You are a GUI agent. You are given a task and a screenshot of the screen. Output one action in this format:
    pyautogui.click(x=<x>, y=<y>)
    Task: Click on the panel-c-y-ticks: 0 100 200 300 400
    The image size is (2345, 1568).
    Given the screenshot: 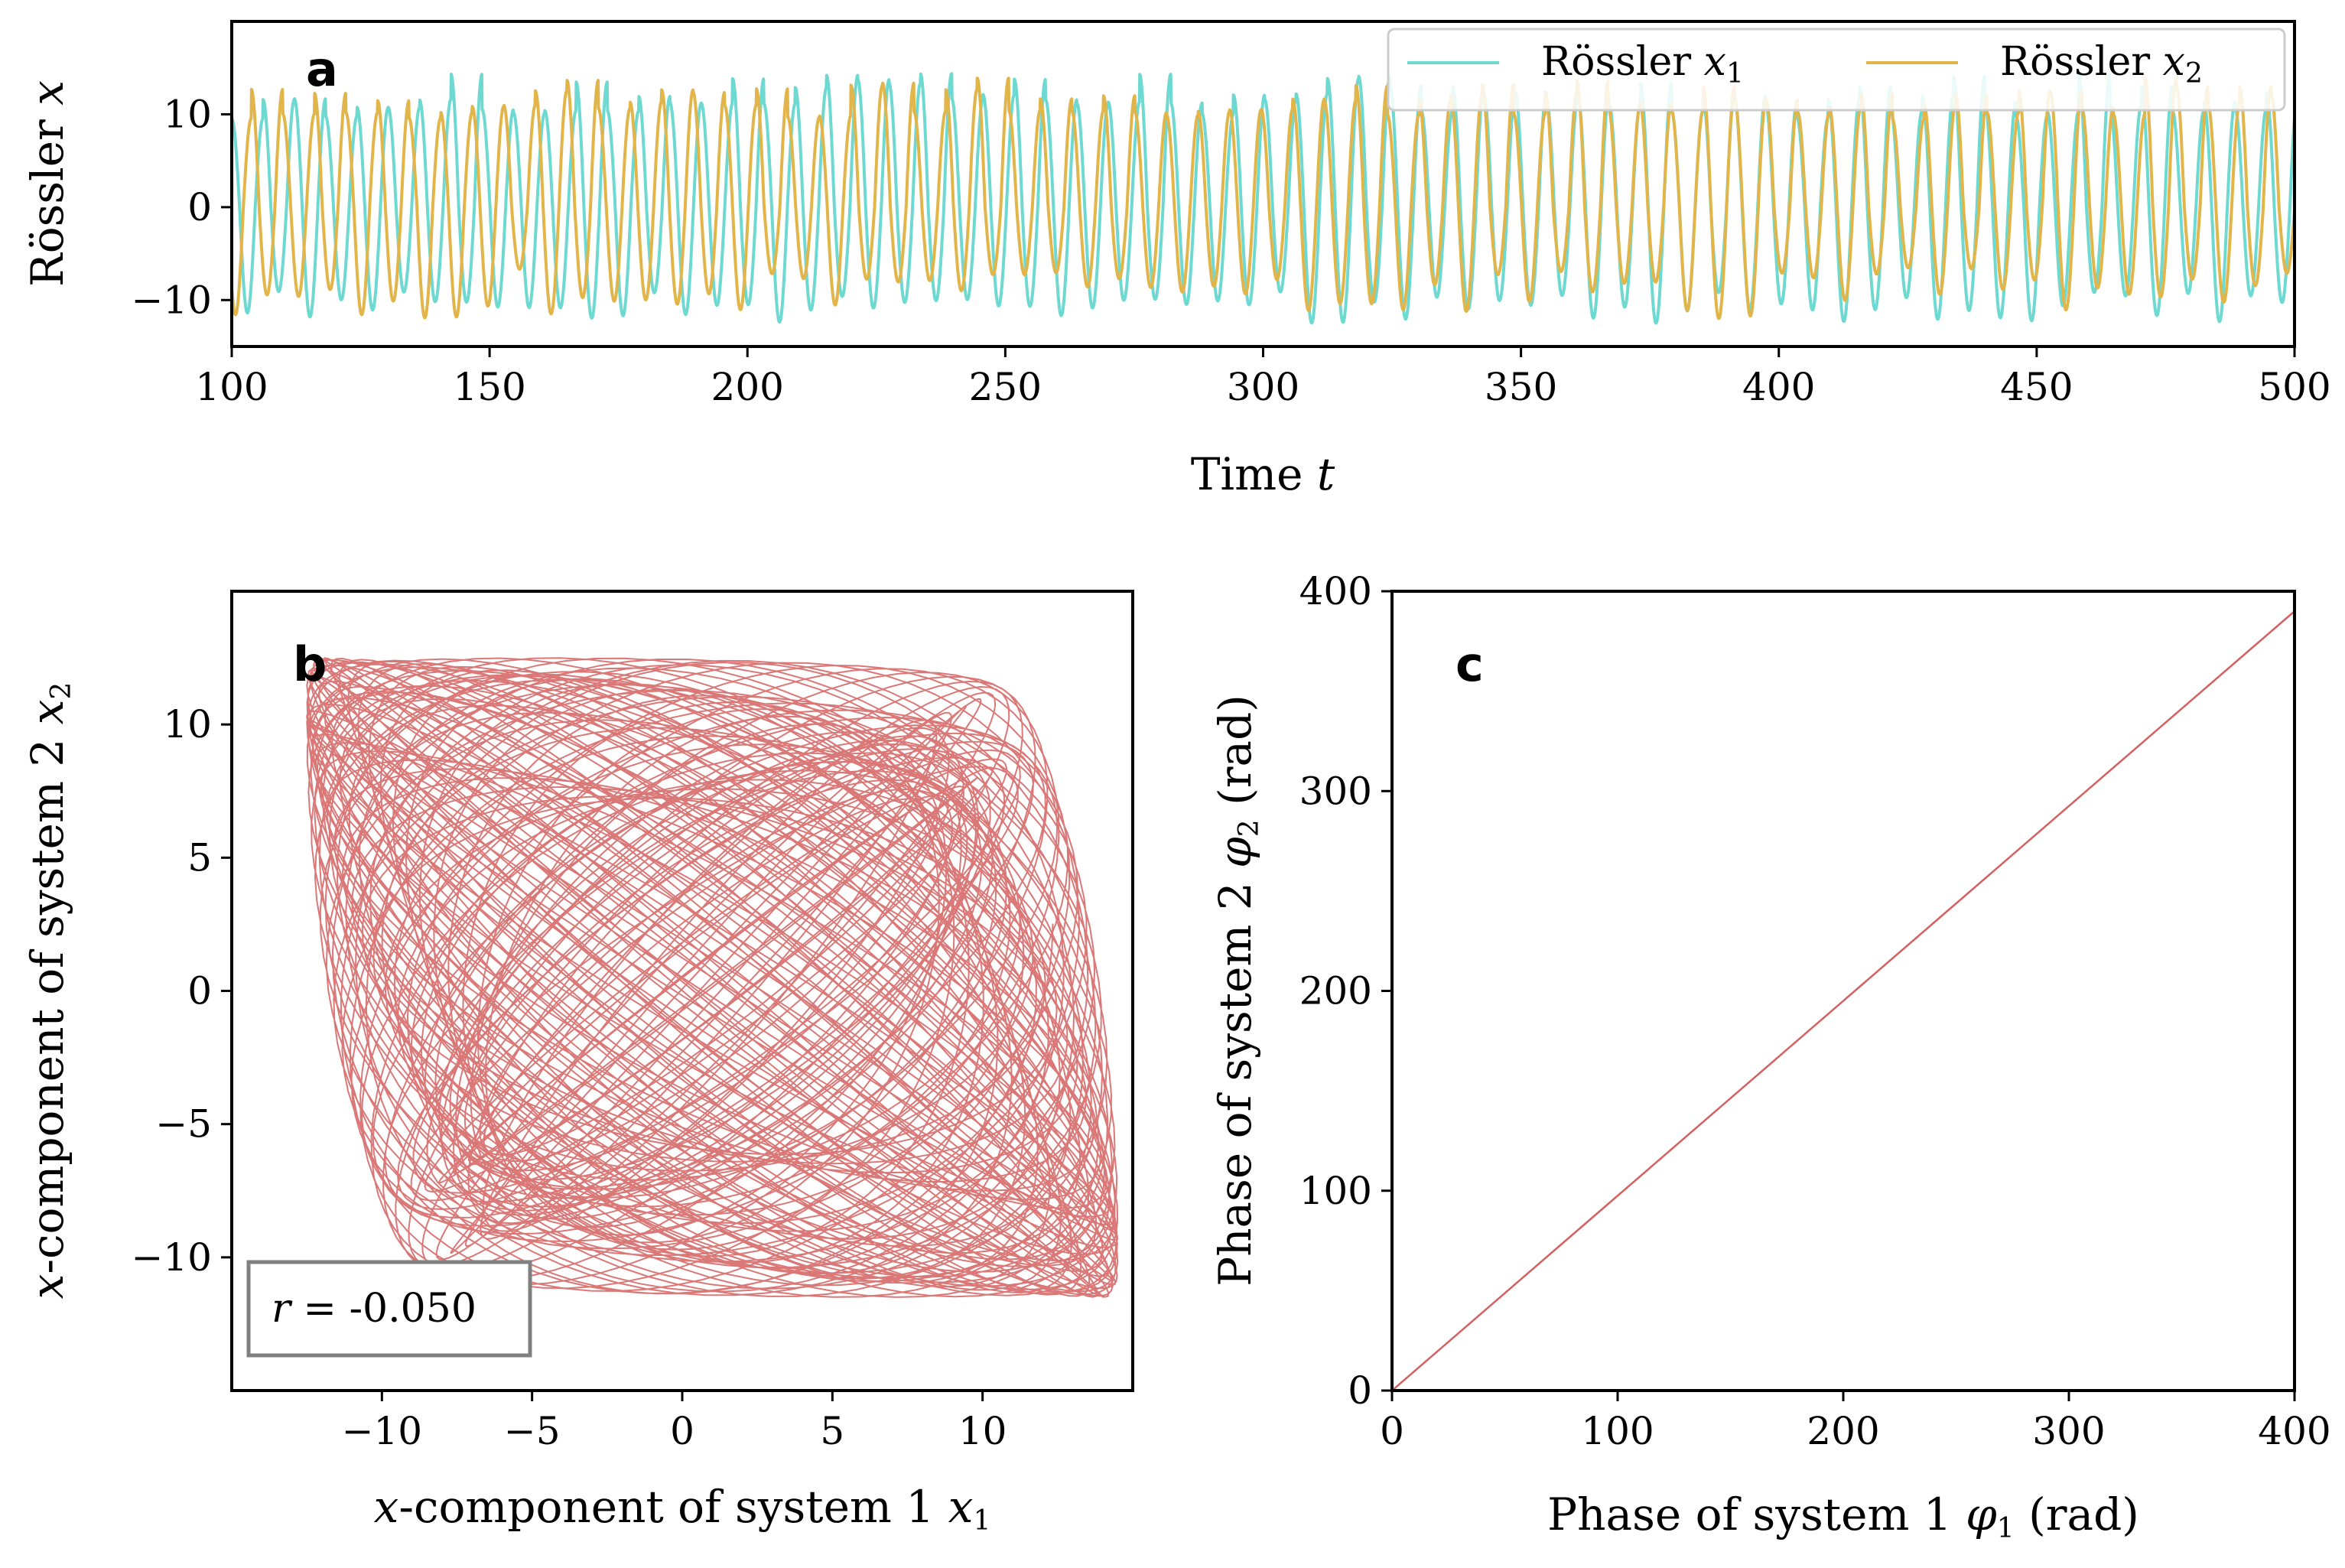 What is the action you would take?
    pyautogui.click(x=1345, y=991)
    